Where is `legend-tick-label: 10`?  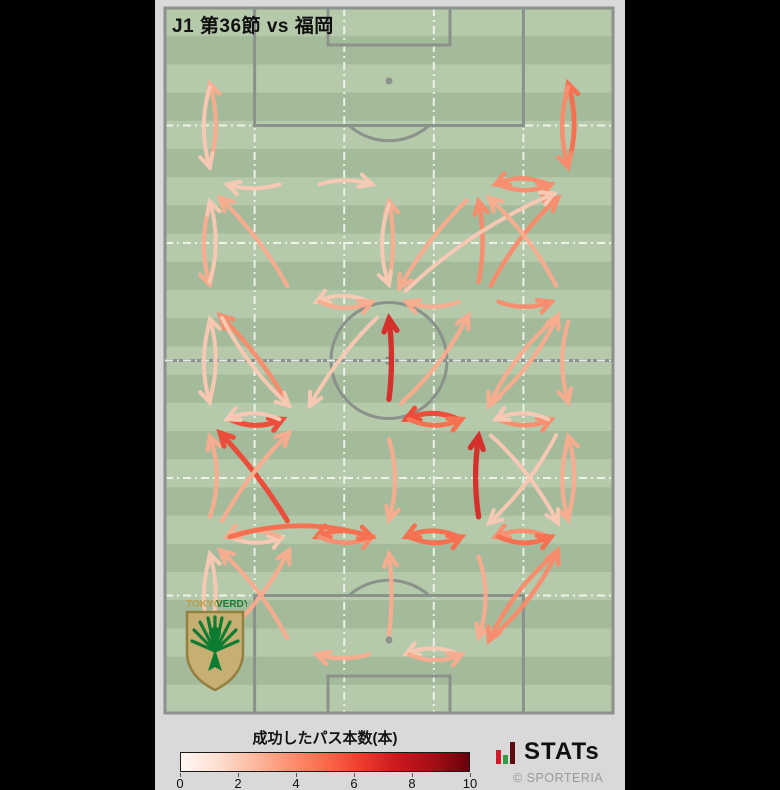
legend-tick-label: 10 is located at coordinates (470, 783).